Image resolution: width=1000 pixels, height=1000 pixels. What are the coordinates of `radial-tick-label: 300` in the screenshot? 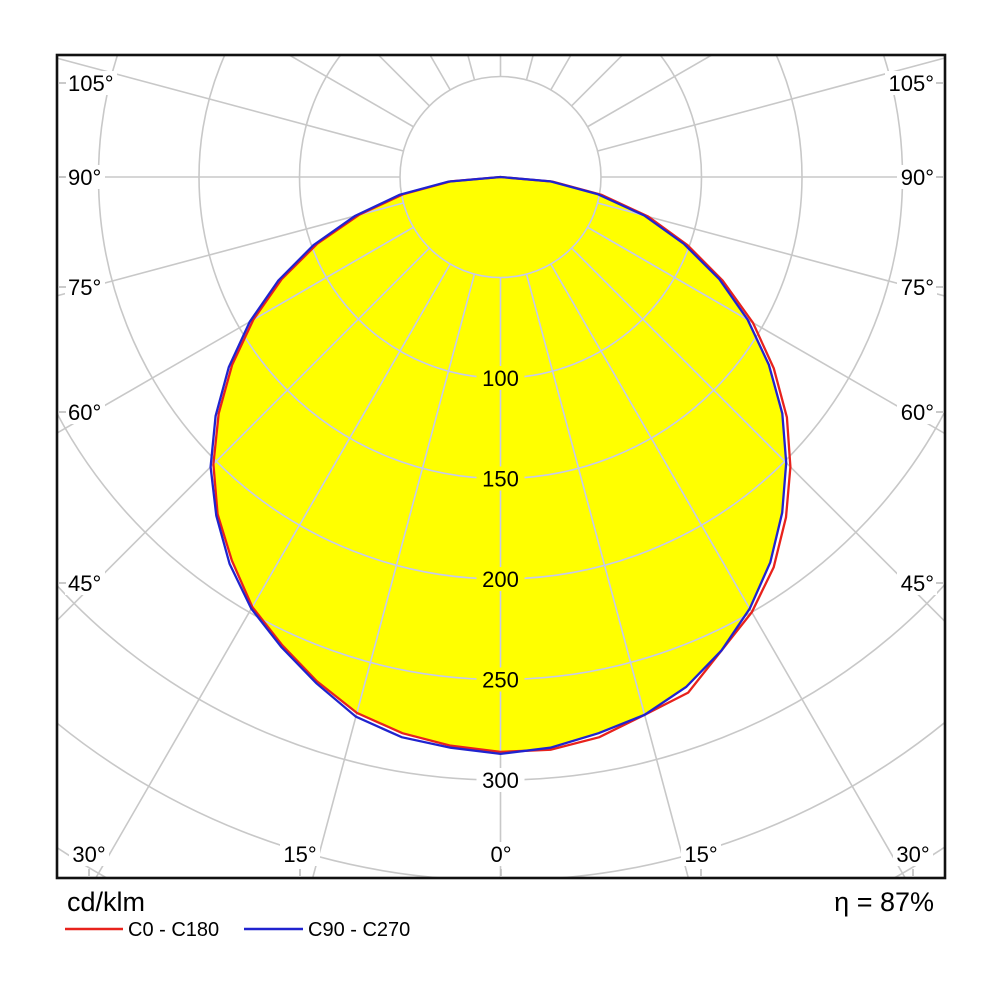 It's located at (500, 780).